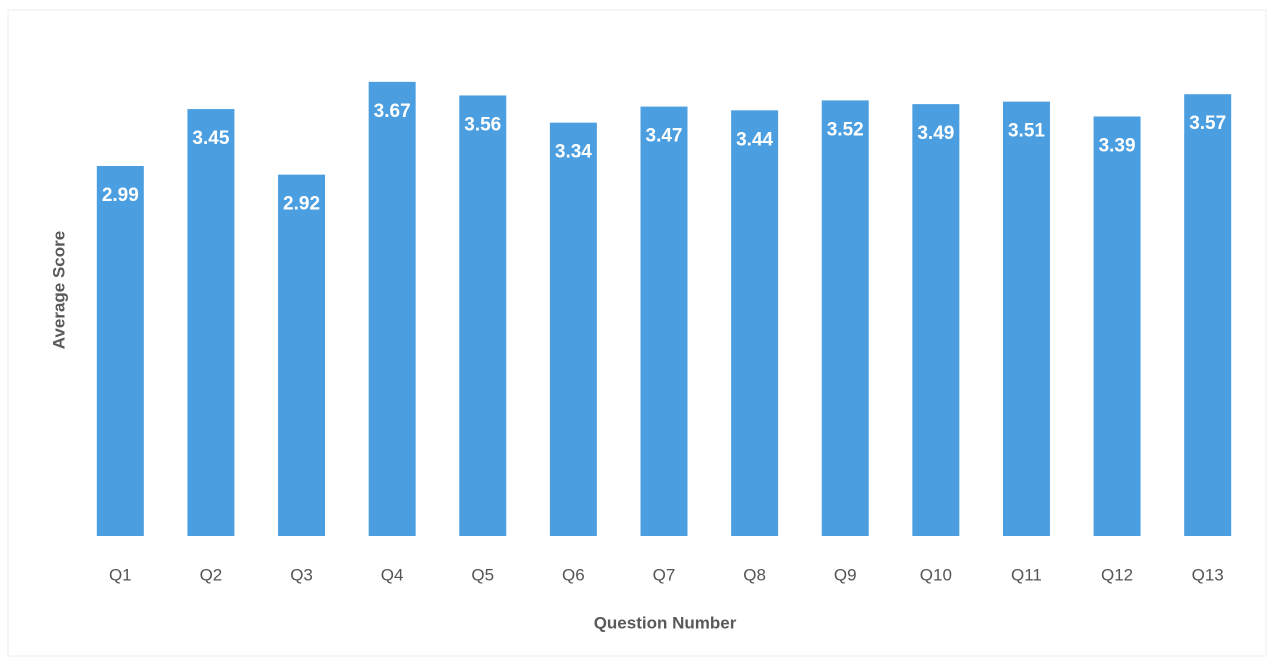 This screenshot has height=664, width=1274. I want to click on x-tick-label: Q13, so click(1208, 574).